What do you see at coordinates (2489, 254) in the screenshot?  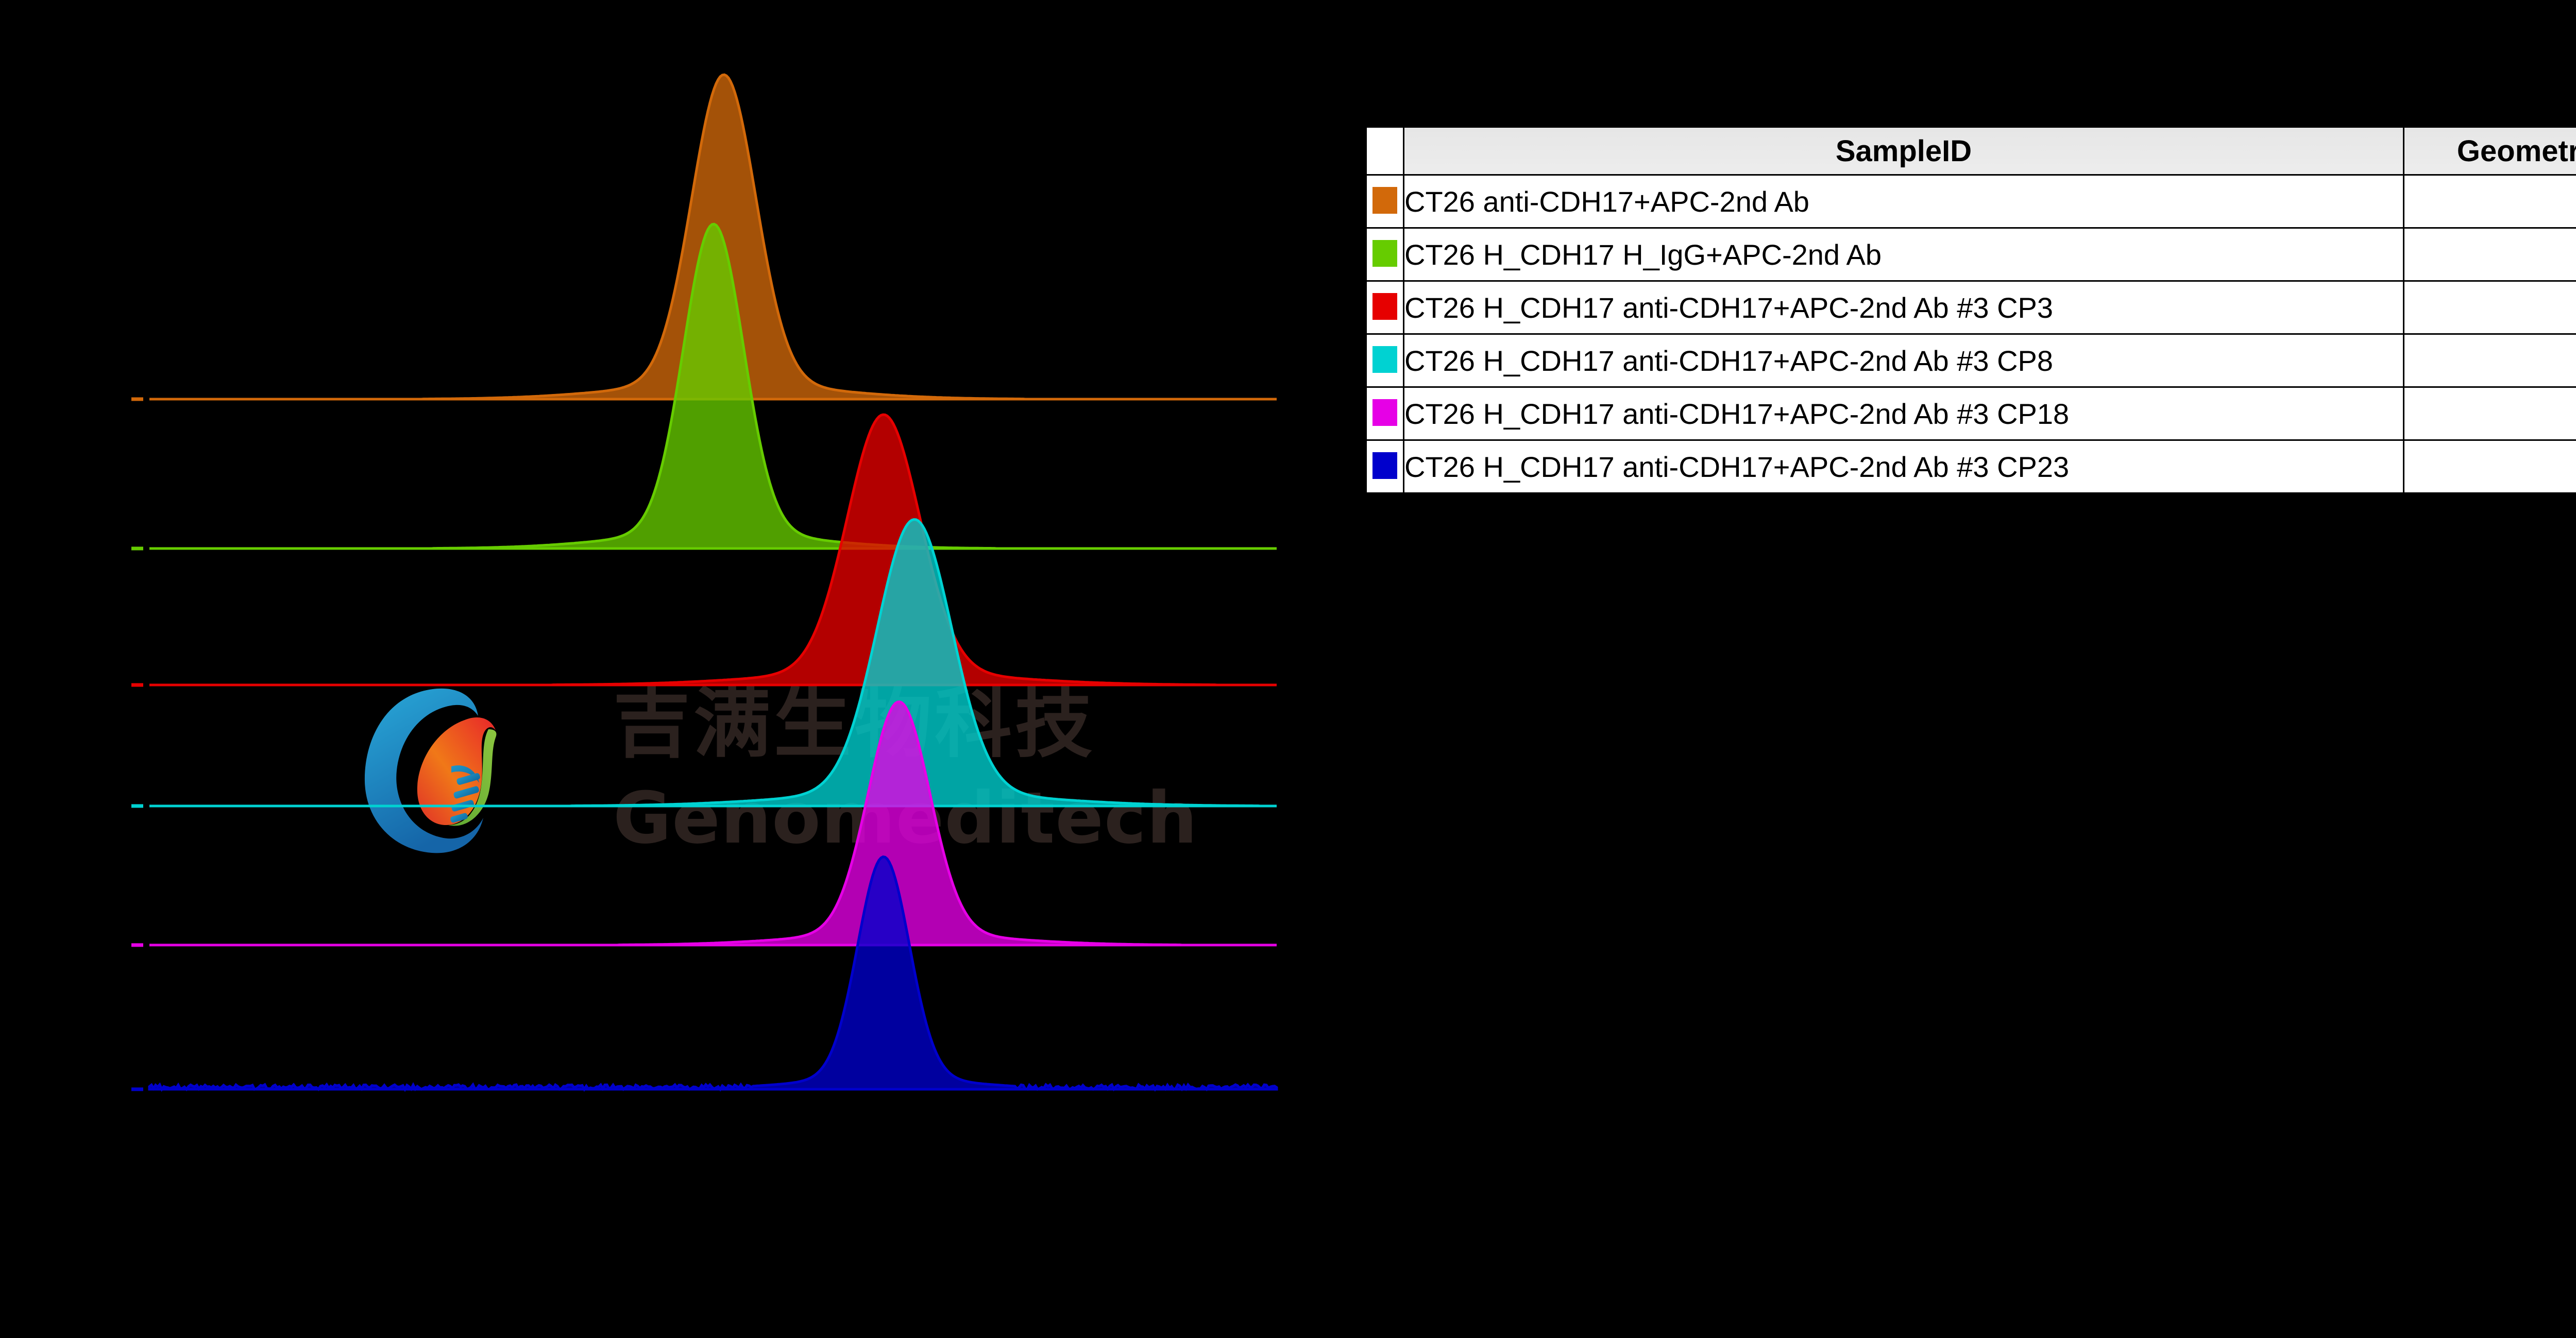 I see `cell-geometric-mean: 1830` at bounding box center [2489, 254].